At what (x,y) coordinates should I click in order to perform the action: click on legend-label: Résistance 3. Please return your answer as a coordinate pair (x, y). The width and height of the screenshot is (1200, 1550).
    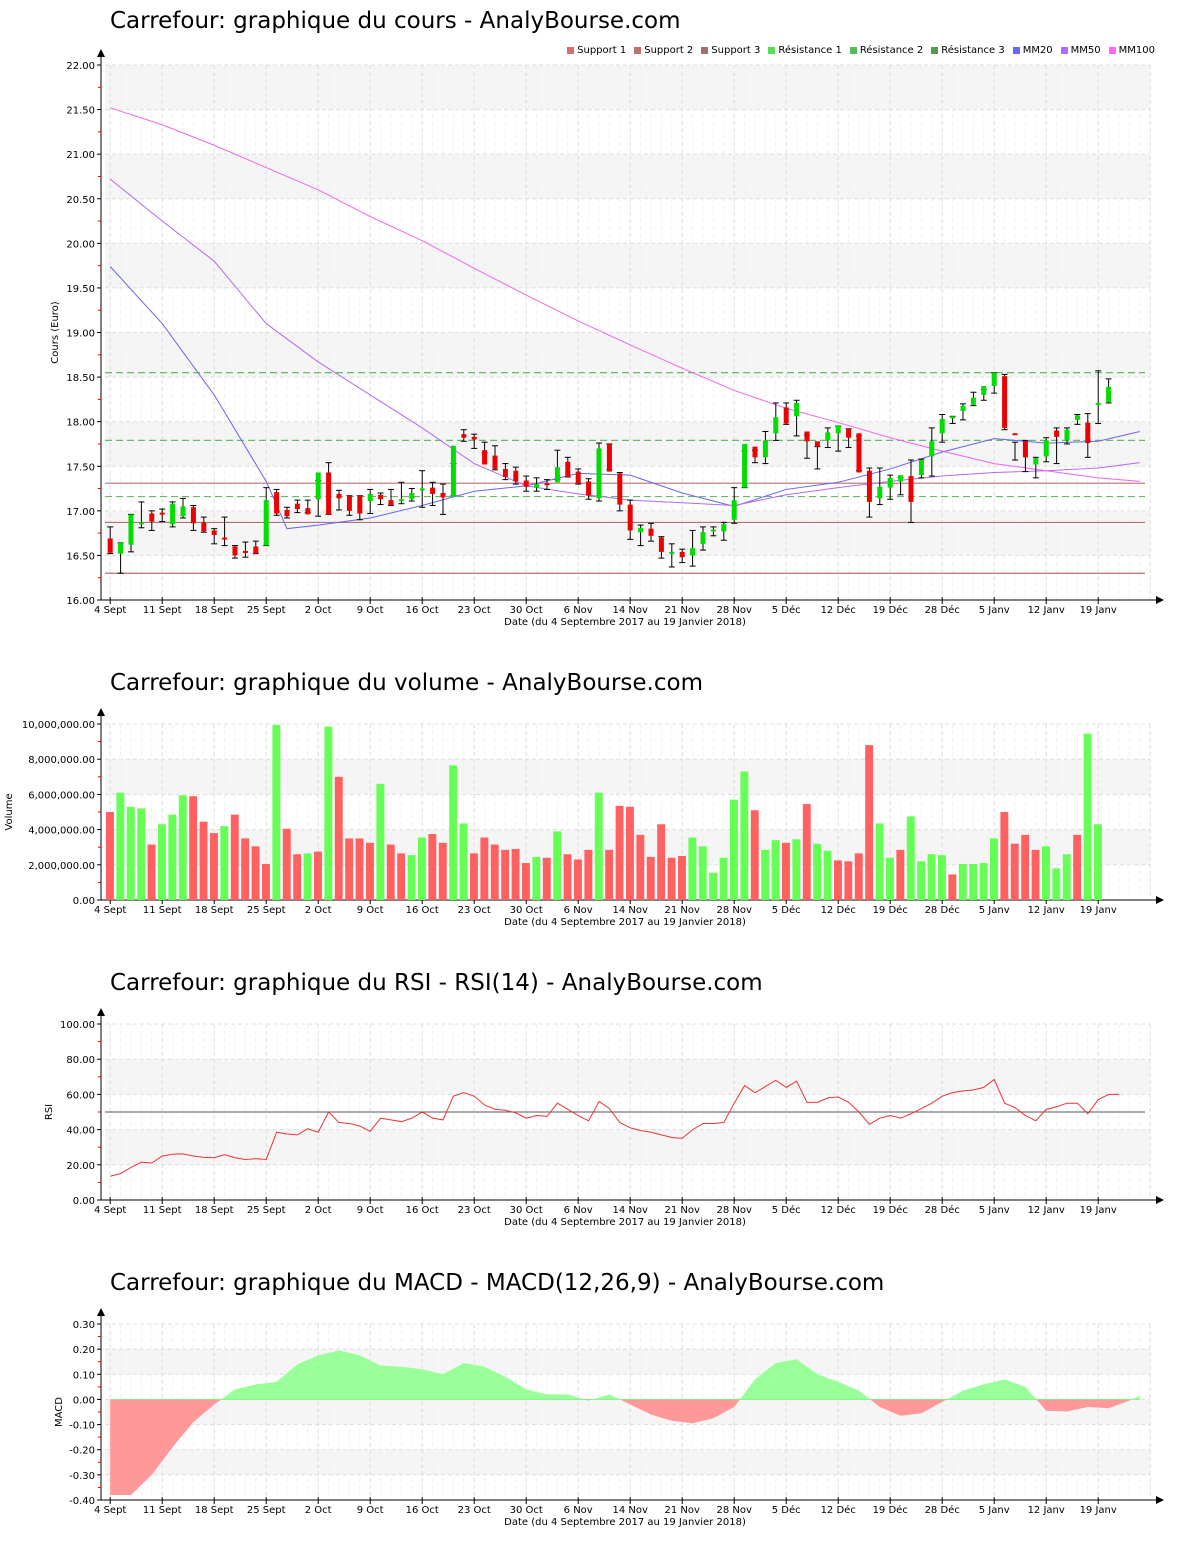
    Looking at the image, I should click on (973, 50).